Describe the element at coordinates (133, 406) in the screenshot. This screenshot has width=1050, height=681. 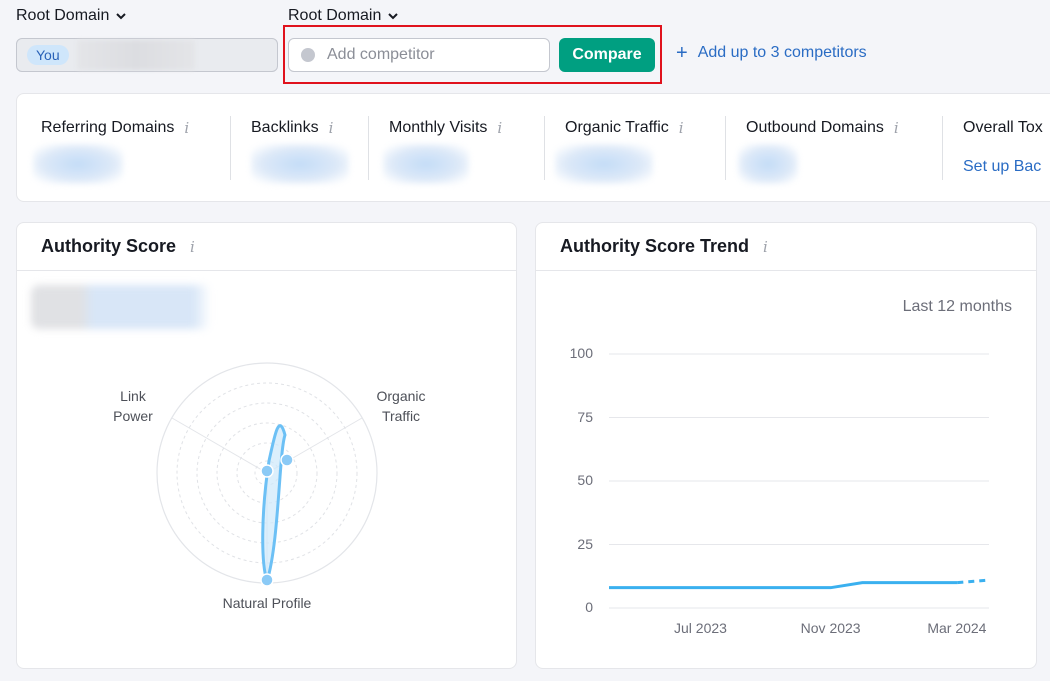
I see `radar-label-link-power: Link Power` at that location.